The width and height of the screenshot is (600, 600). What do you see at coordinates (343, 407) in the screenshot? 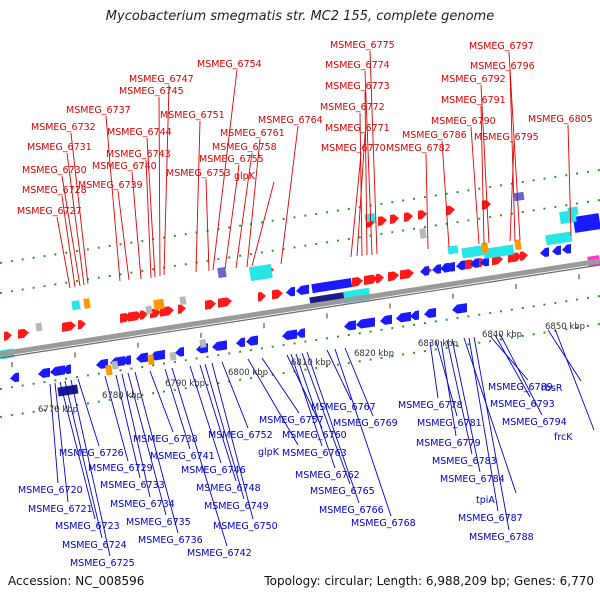
I see `reverse-gene-label: MSMEG_6767` at bounding box center [343, 407].